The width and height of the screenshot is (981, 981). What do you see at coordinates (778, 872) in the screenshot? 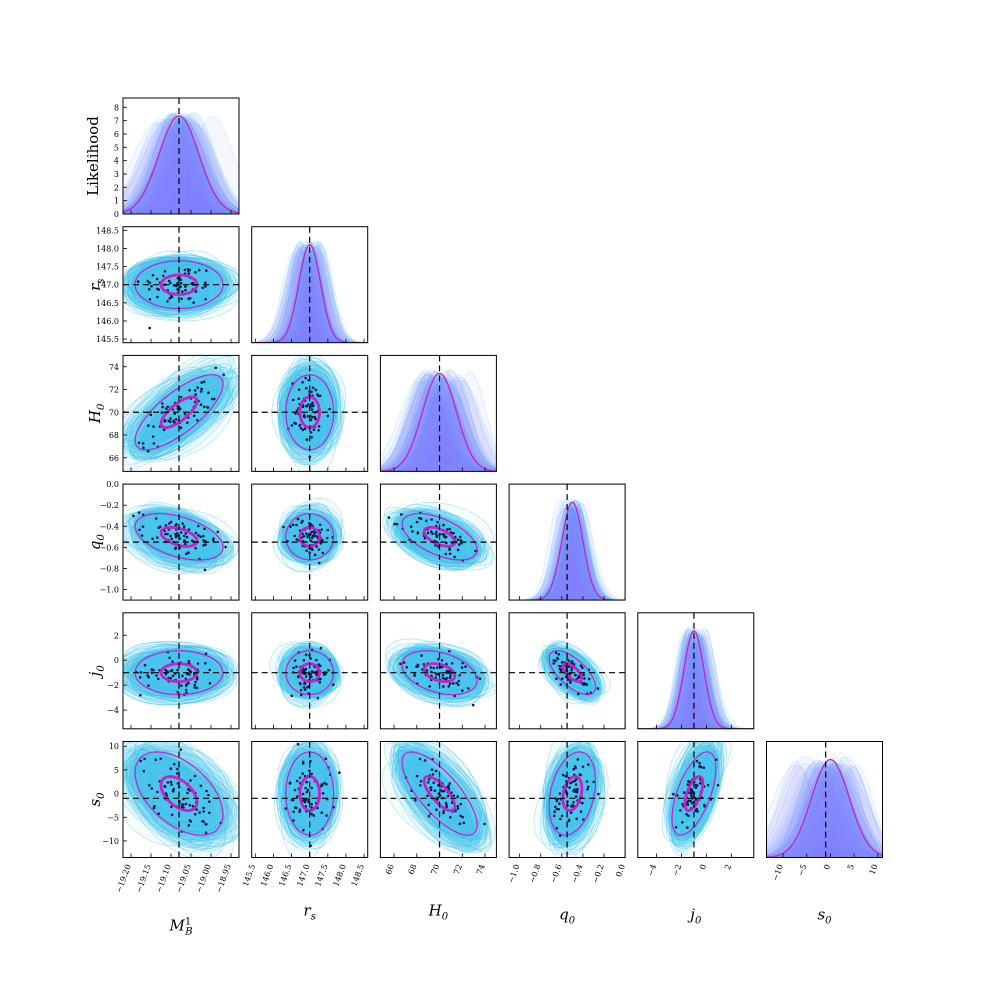
I see `x-tick-label: −10` at bounding box center [778, 872].